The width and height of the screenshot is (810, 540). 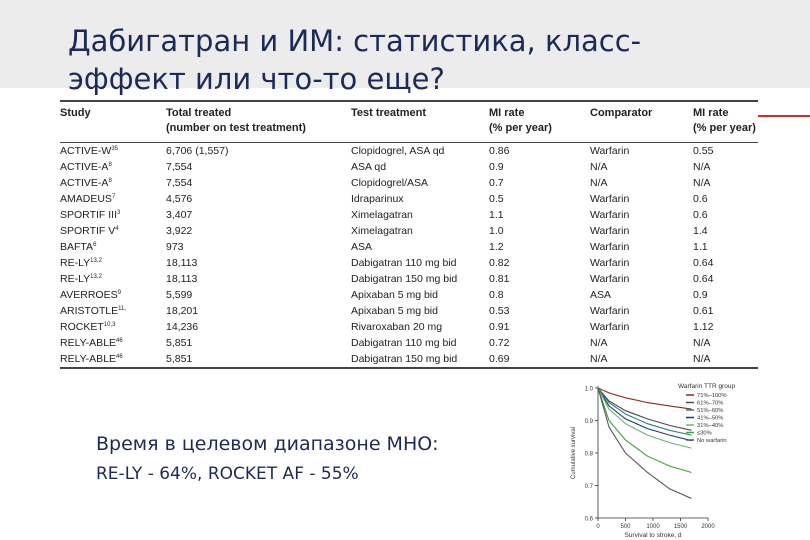 I want to click on test-treatment-cell: Clopidogrel, ASA qd, so click(x=398, y=151).